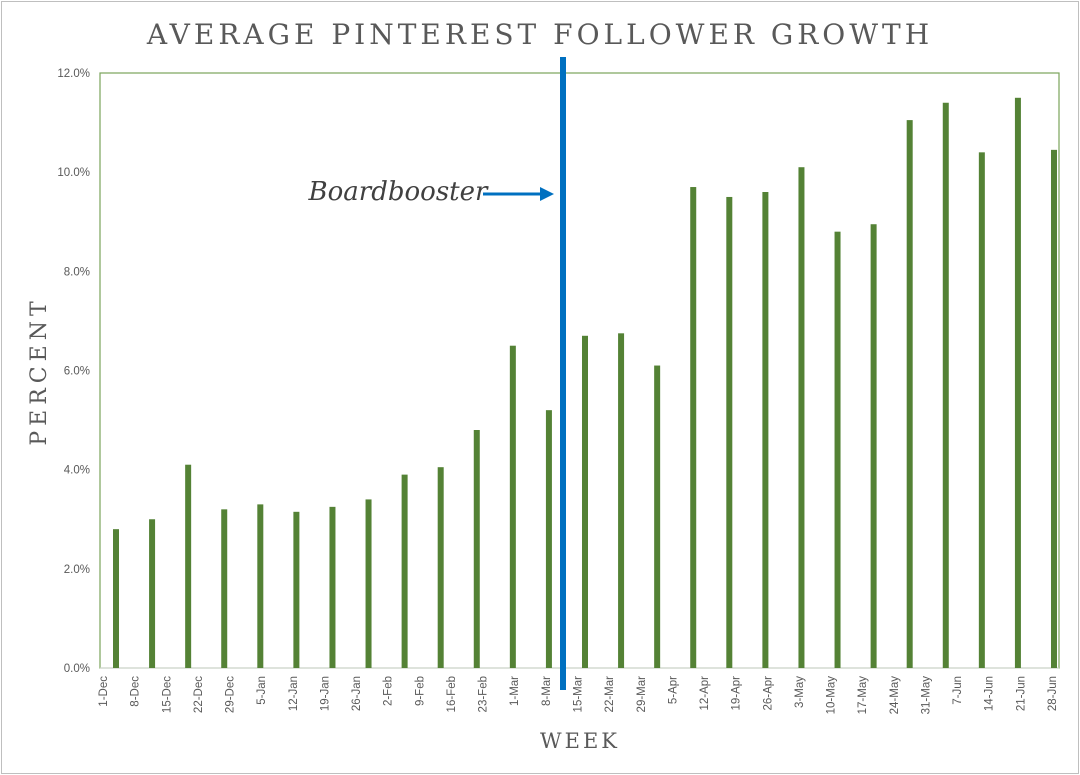 The image size is (1080, 775). What do you see at coordinates (73, 173) in the screenshot?
I see `y-tick-label: 10.0%` at bounding box center [73, 173].